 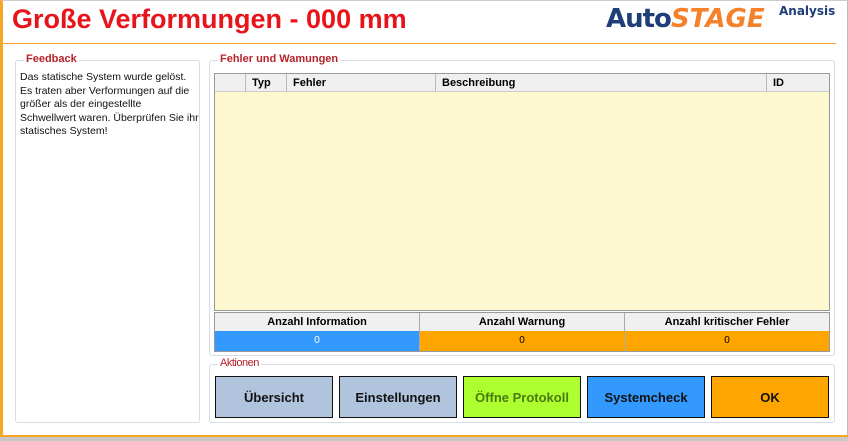 I want to click on autostage-logo: AutoSTAGE Analysis, so click(x=720, y=21).